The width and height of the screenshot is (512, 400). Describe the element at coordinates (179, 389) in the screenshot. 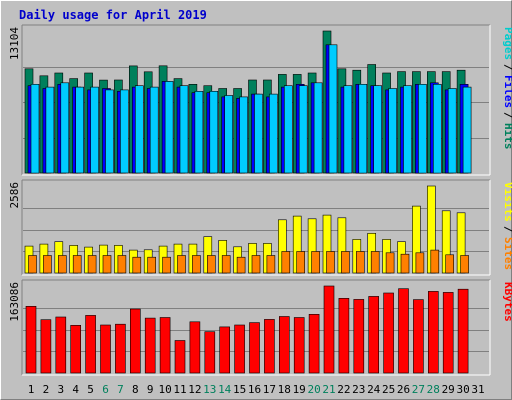

I see `x-tick-label-11: 11` at that location.